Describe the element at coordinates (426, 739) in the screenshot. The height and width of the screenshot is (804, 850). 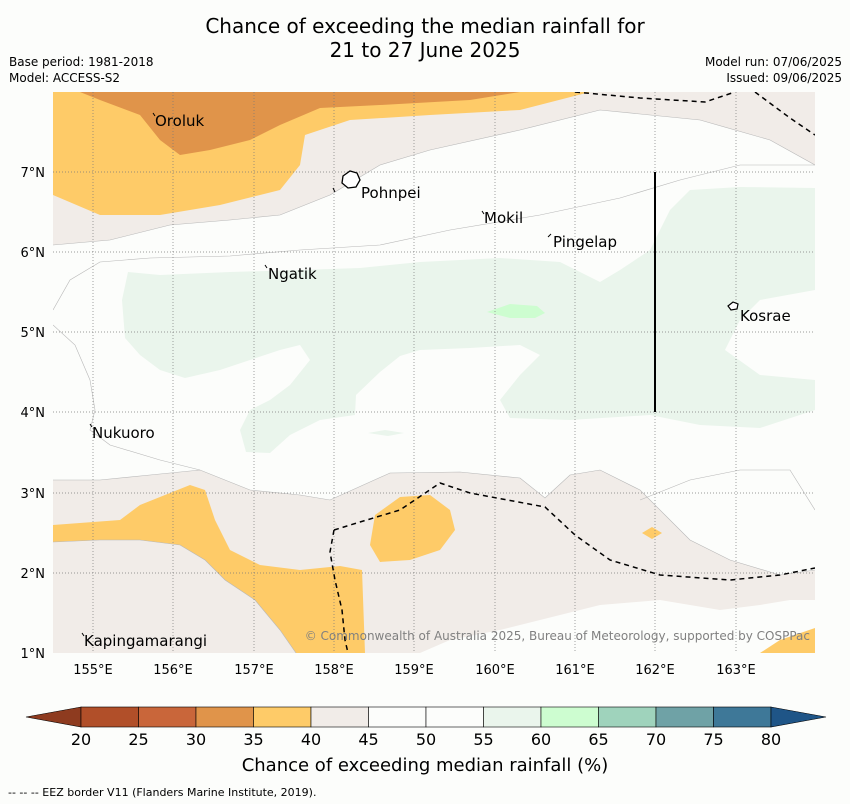
I see `colorbar-tick-label: 50` at that location.